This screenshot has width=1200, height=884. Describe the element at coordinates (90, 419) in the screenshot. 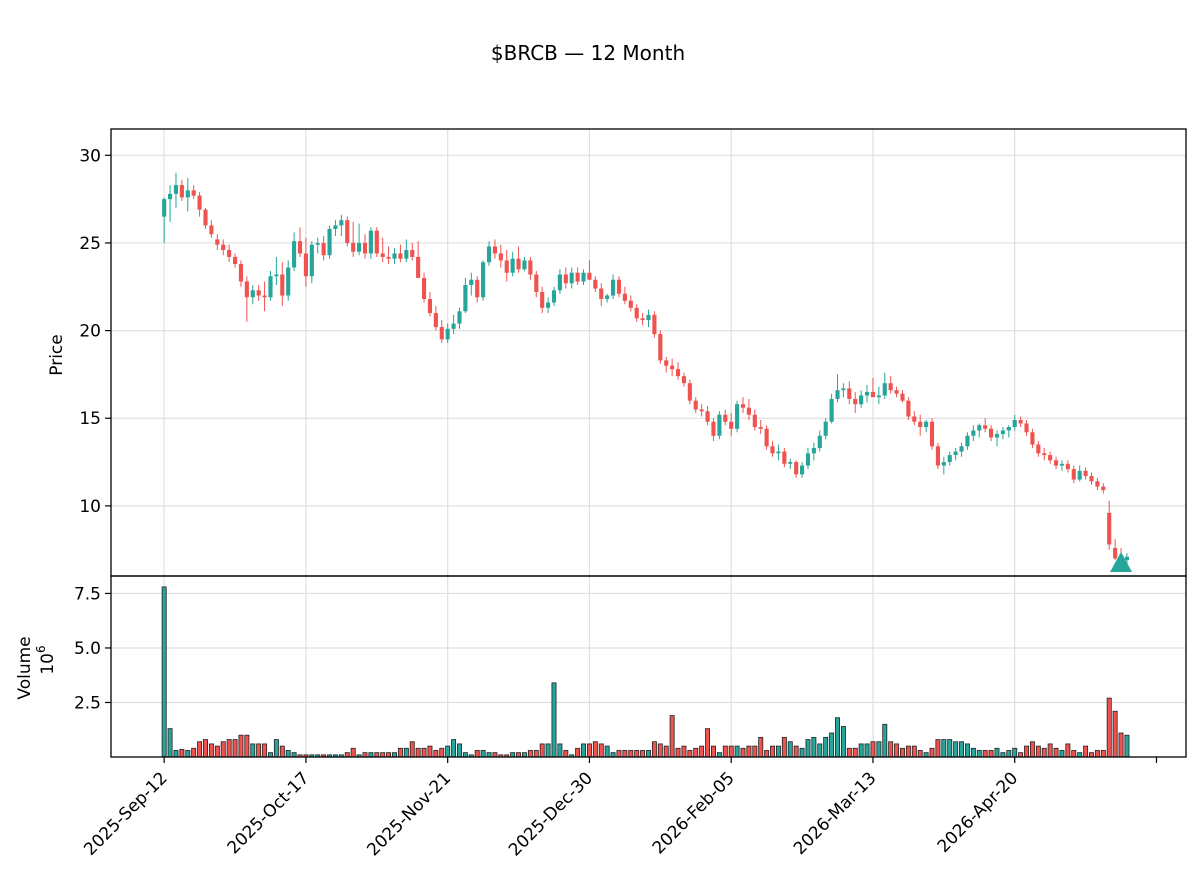

I see `price-tick-label: 15` at that location.